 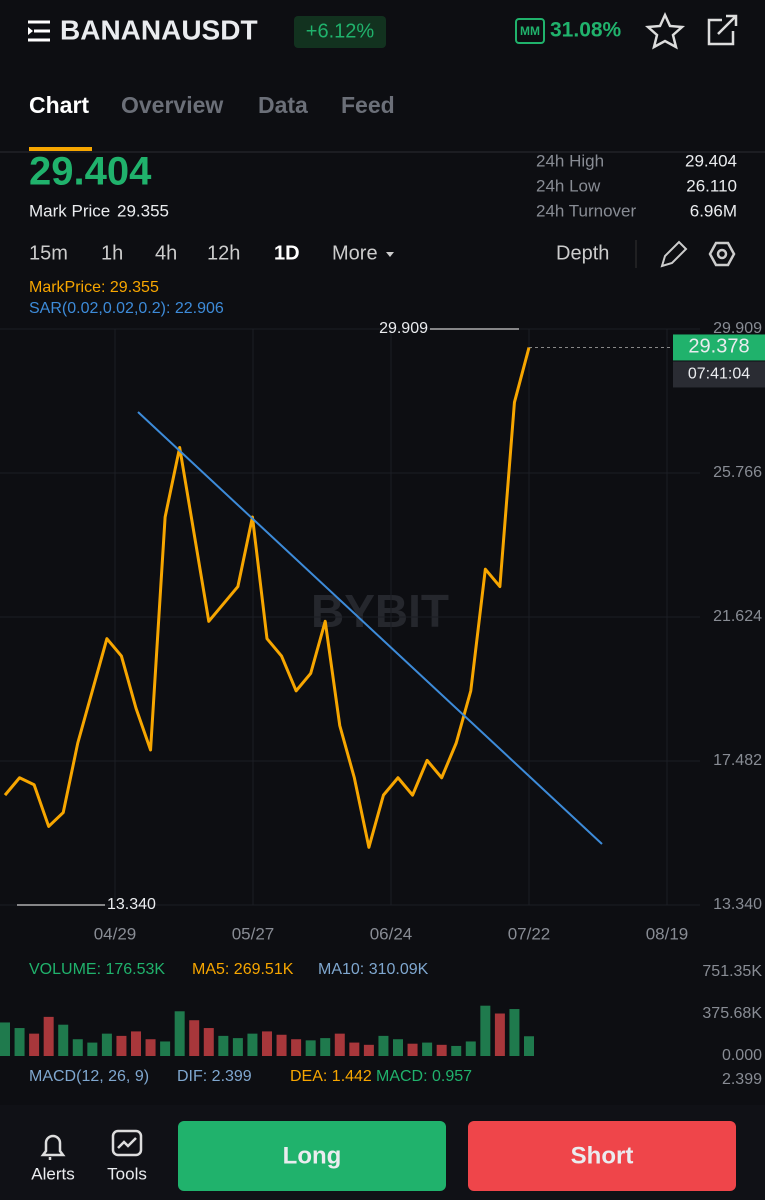 I want to click on mm-badge: MM, so click(x=530, y=31).